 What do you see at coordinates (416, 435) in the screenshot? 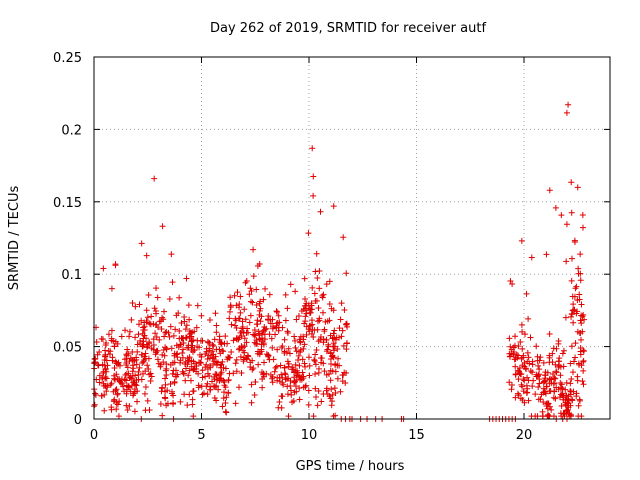
I see `x-tick-label: 15` at bounding box center [416, 435].